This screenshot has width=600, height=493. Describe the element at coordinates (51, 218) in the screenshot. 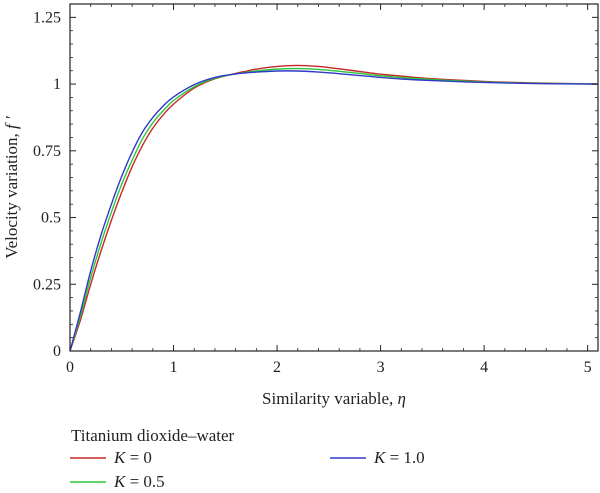

I see `y-tick-label: 0.5` at that location.